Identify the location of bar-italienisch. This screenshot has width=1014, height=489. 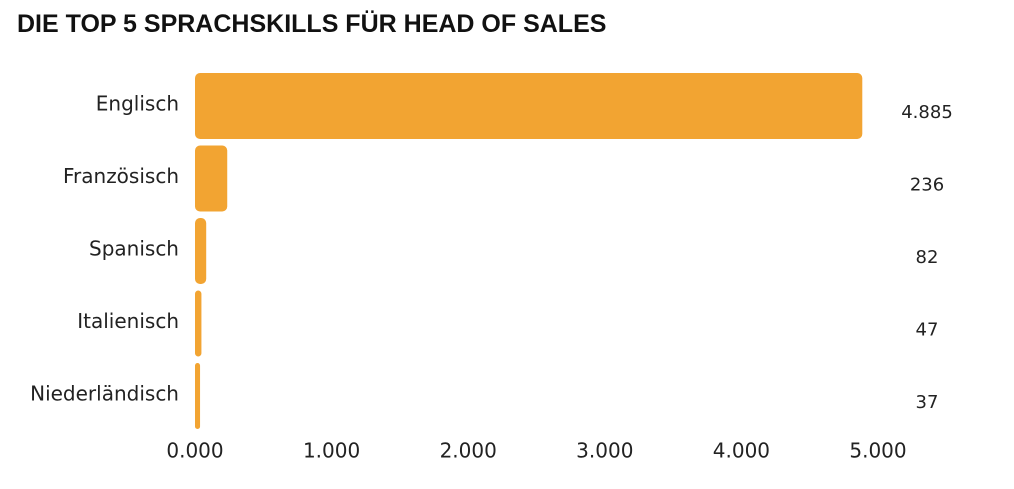
(198, 323).